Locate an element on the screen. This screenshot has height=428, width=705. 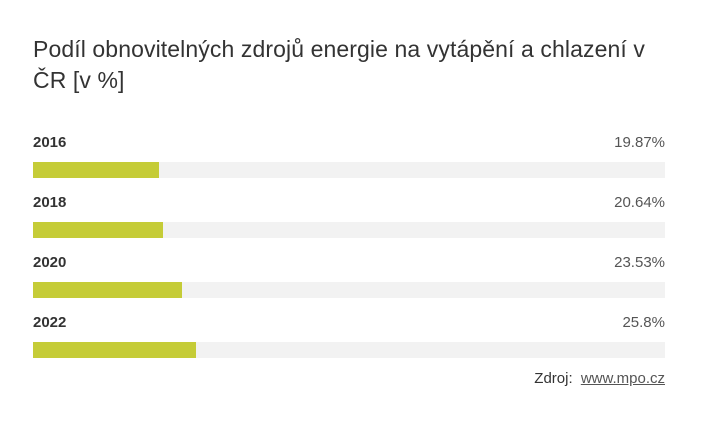
source-label: Zdroj: is located at coordinates (553, 378).